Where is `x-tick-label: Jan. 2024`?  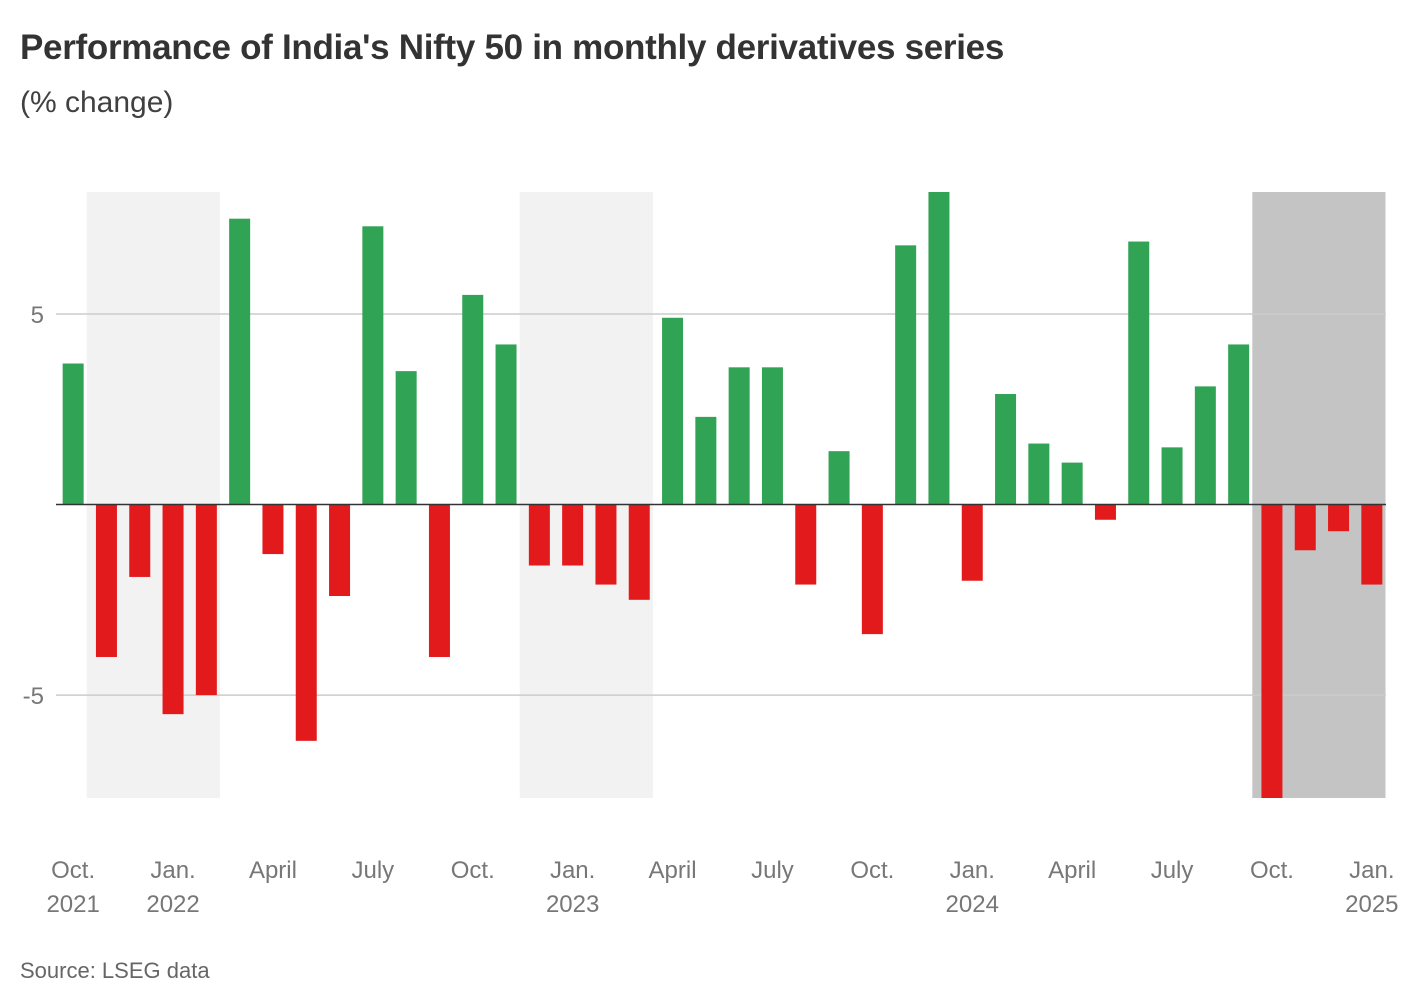
x-tick-label: Jan. 2024 is located at coordinates (972, 887).